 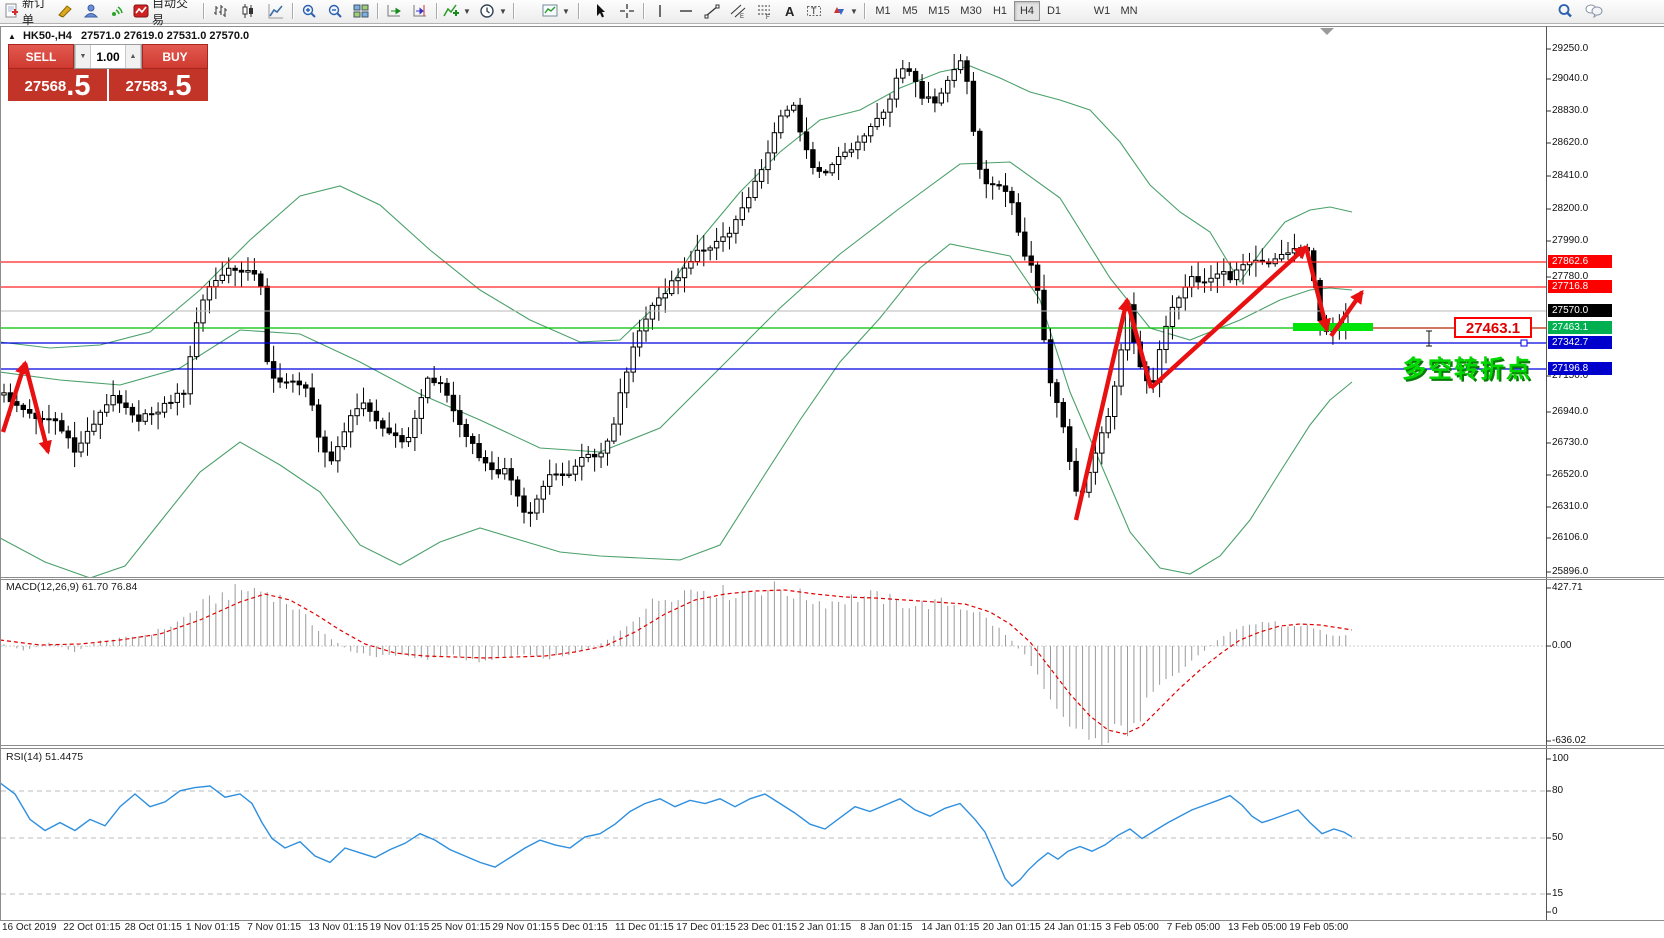 I want to click on template-button: ▼, so click(x=556, y=11).